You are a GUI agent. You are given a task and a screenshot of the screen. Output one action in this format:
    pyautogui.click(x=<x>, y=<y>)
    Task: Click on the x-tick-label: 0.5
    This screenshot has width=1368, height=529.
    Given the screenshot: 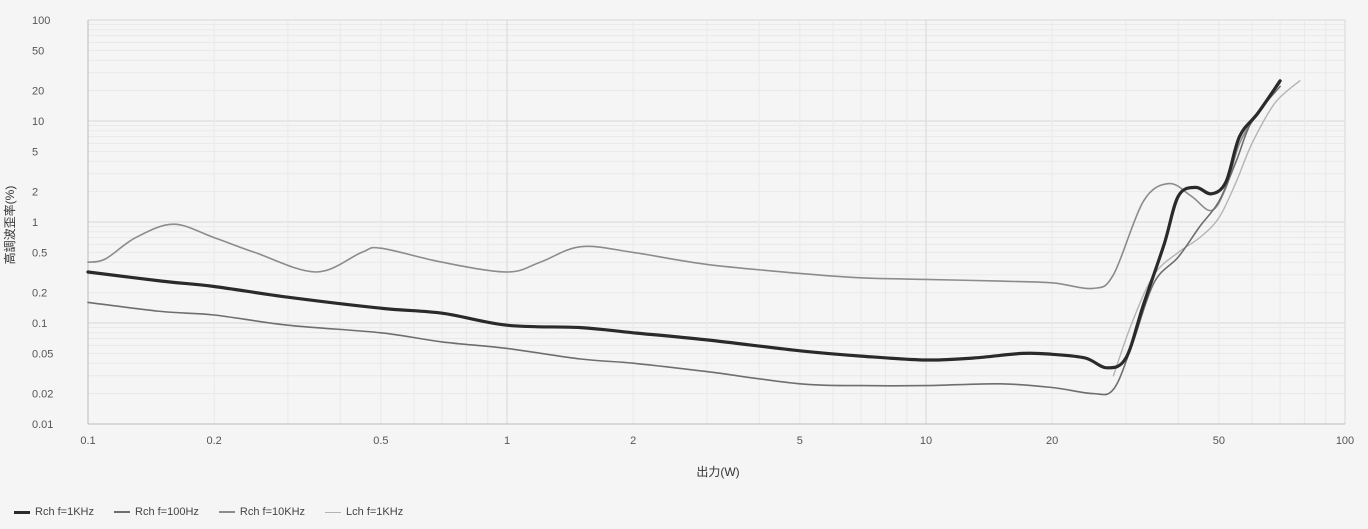 What is the action you would take?
    pyautogui.click(x=380, y=441)
    